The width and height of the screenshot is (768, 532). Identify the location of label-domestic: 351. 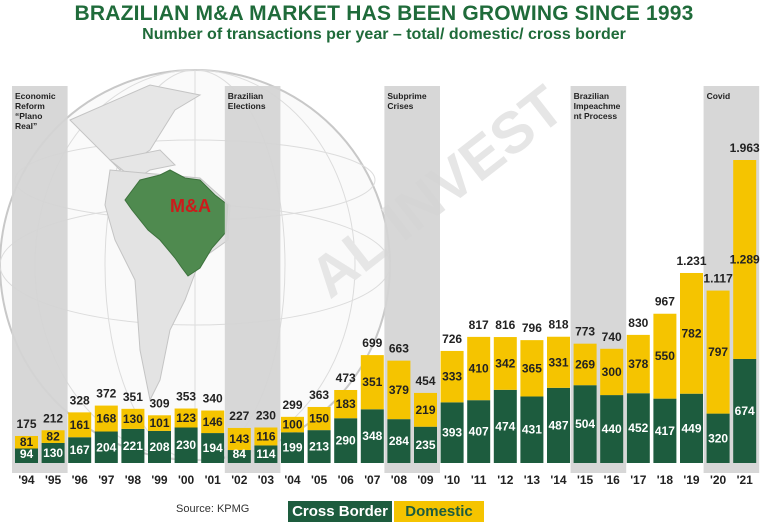
(372, 382).